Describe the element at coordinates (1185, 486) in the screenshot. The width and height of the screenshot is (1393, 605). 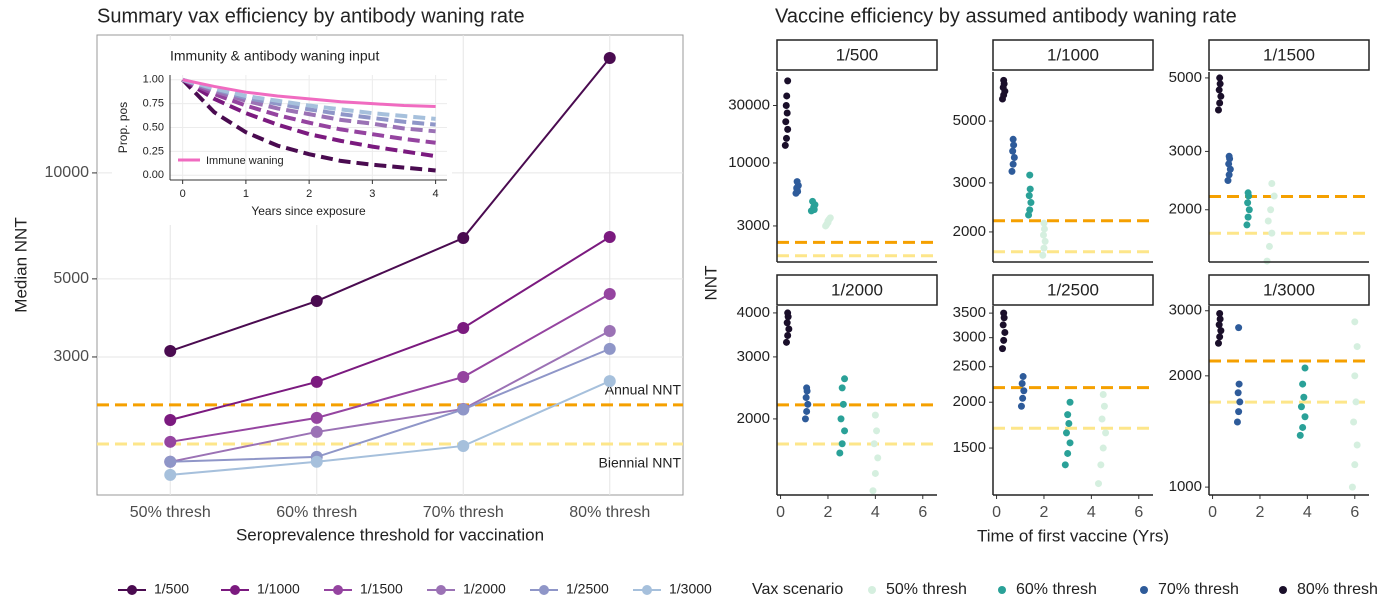
I see `y-tick-label: 1000` at that location.